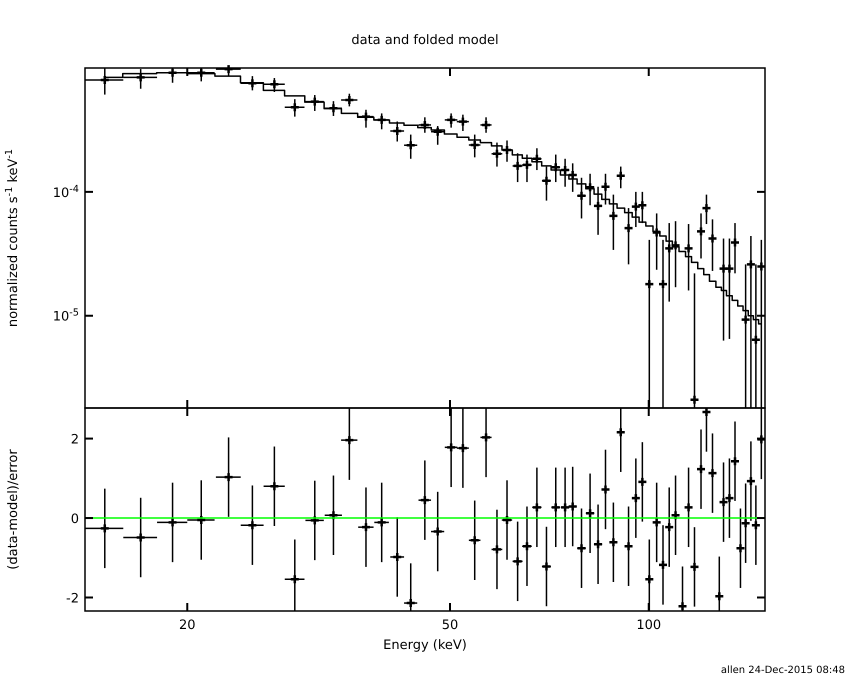  What do you see at coordinates (425, 40) in the screenshot?
I see `chart-title: data and folded model` at bounding box center [425, 40].